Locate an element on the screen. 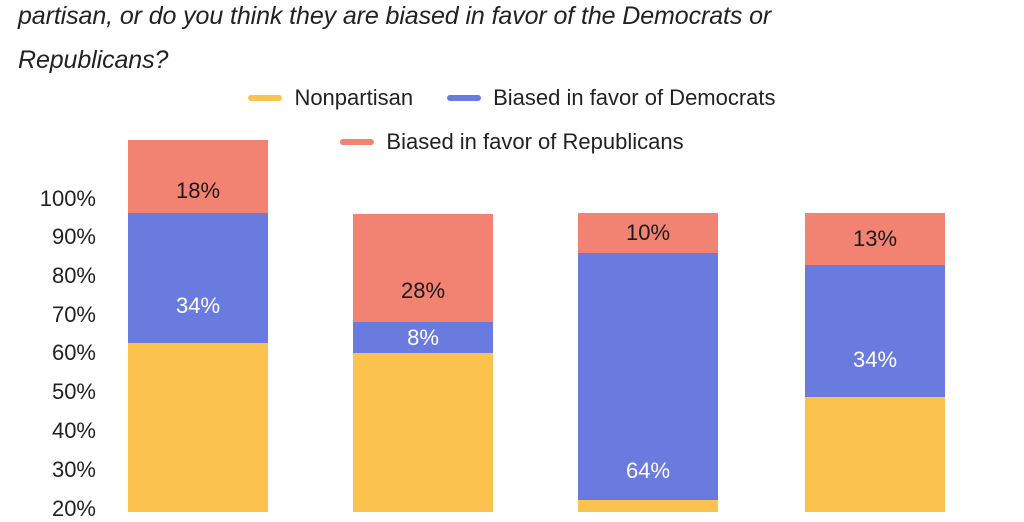 The image size is (1024, 522). legend-item-nonpartisan: Nonpartisan is located at coordinates (330, 98).